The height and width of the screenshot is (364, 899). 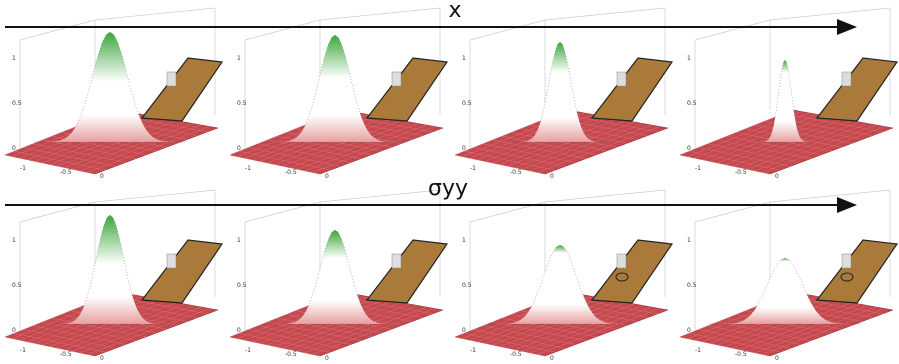 I want to click on row-label: x, so click(x=454, y=11).